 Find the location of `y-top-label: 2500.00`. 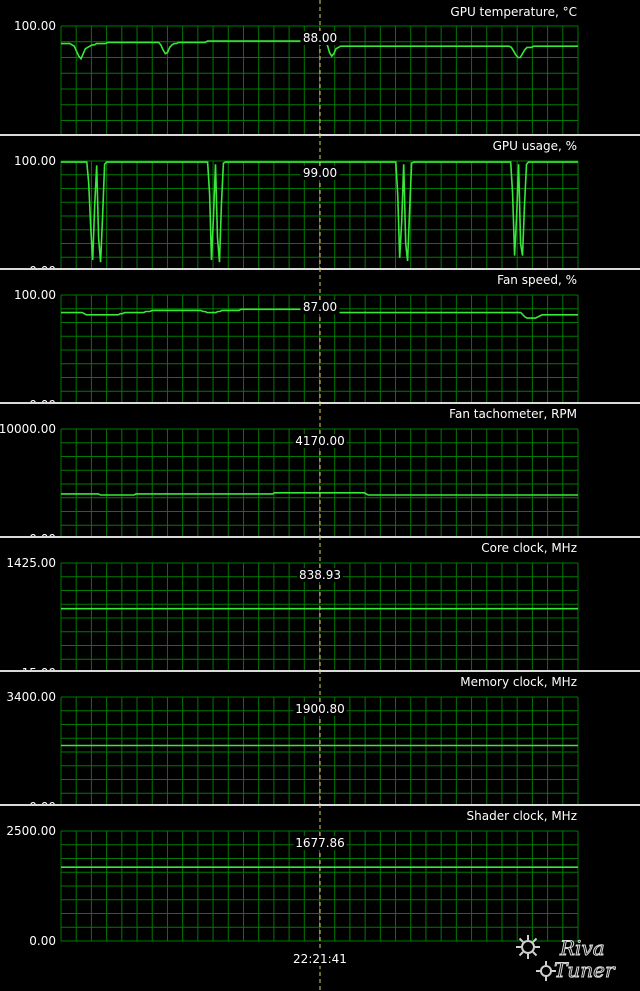

y-top-label: 2500.00 is located at coordinates (31, 831).